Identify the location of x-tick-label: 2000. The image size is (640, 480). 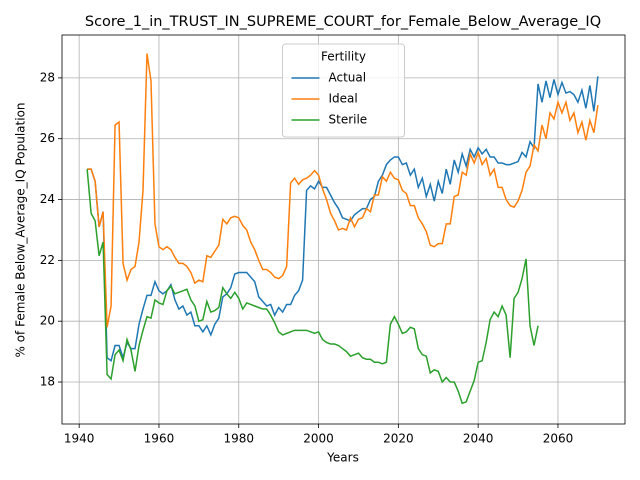
(318, 439).